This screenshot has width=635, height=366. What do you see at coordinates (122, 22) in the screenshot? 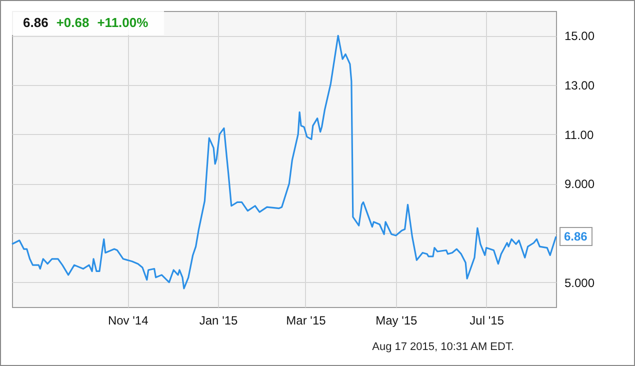
I see `annotation: +11.00%` at bounding box center [122, 22].